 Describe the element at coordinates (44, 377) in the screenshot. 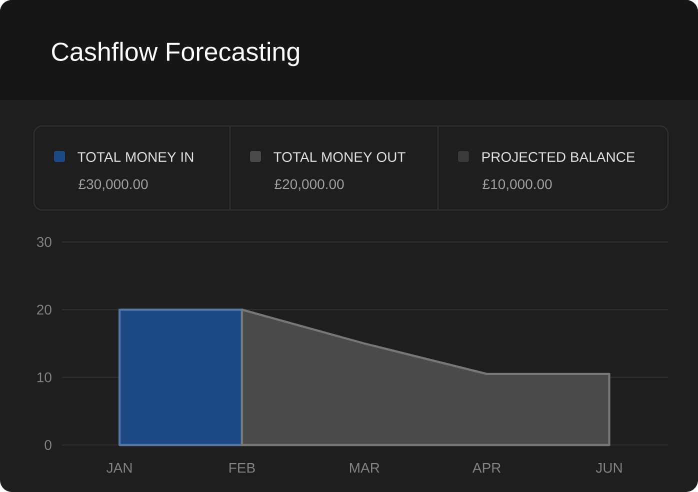

I see `y-tick-label: 10` at that location.